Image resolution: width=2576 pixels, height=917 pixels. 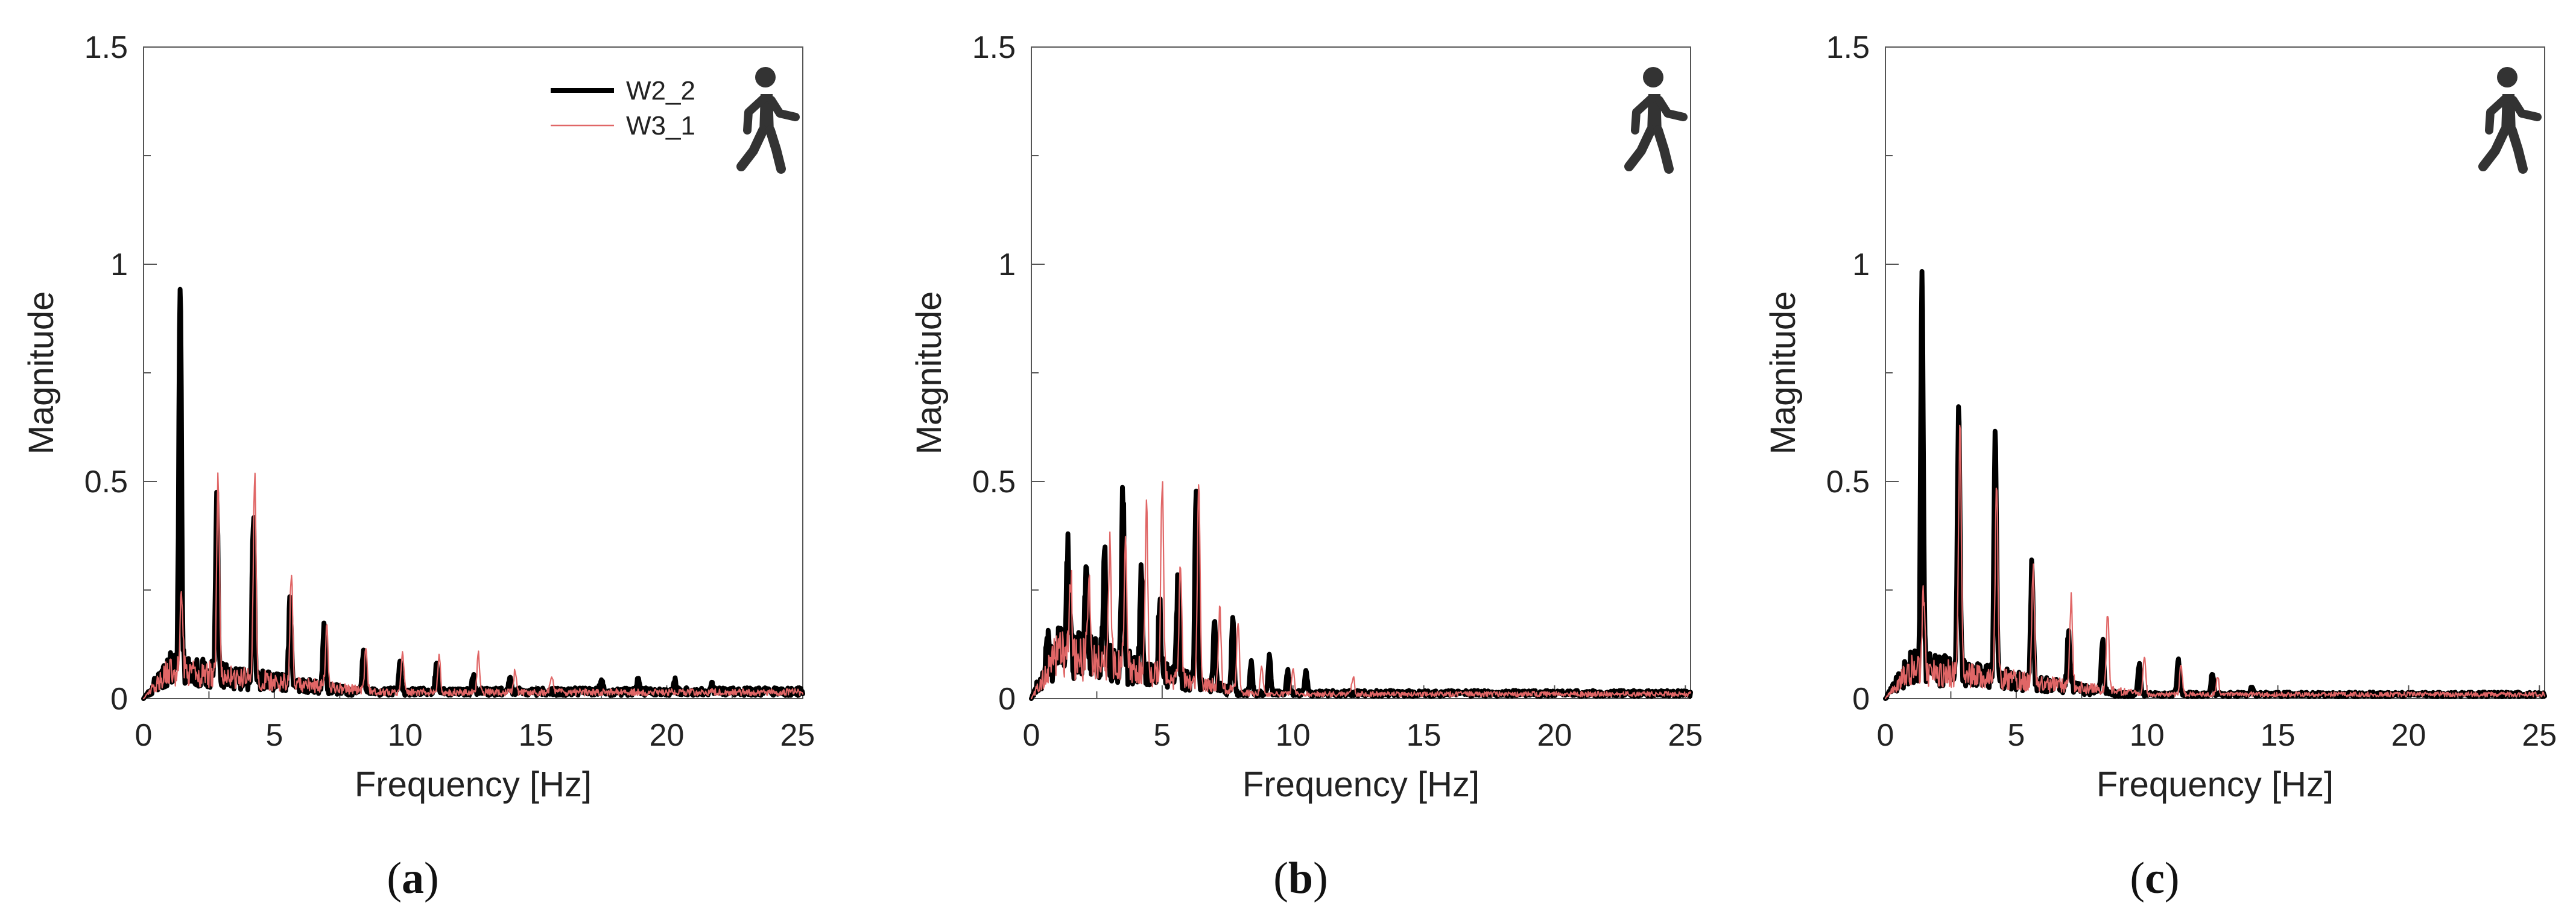 I want to click on legend-label: W3_1, so click(x=660, y=126).